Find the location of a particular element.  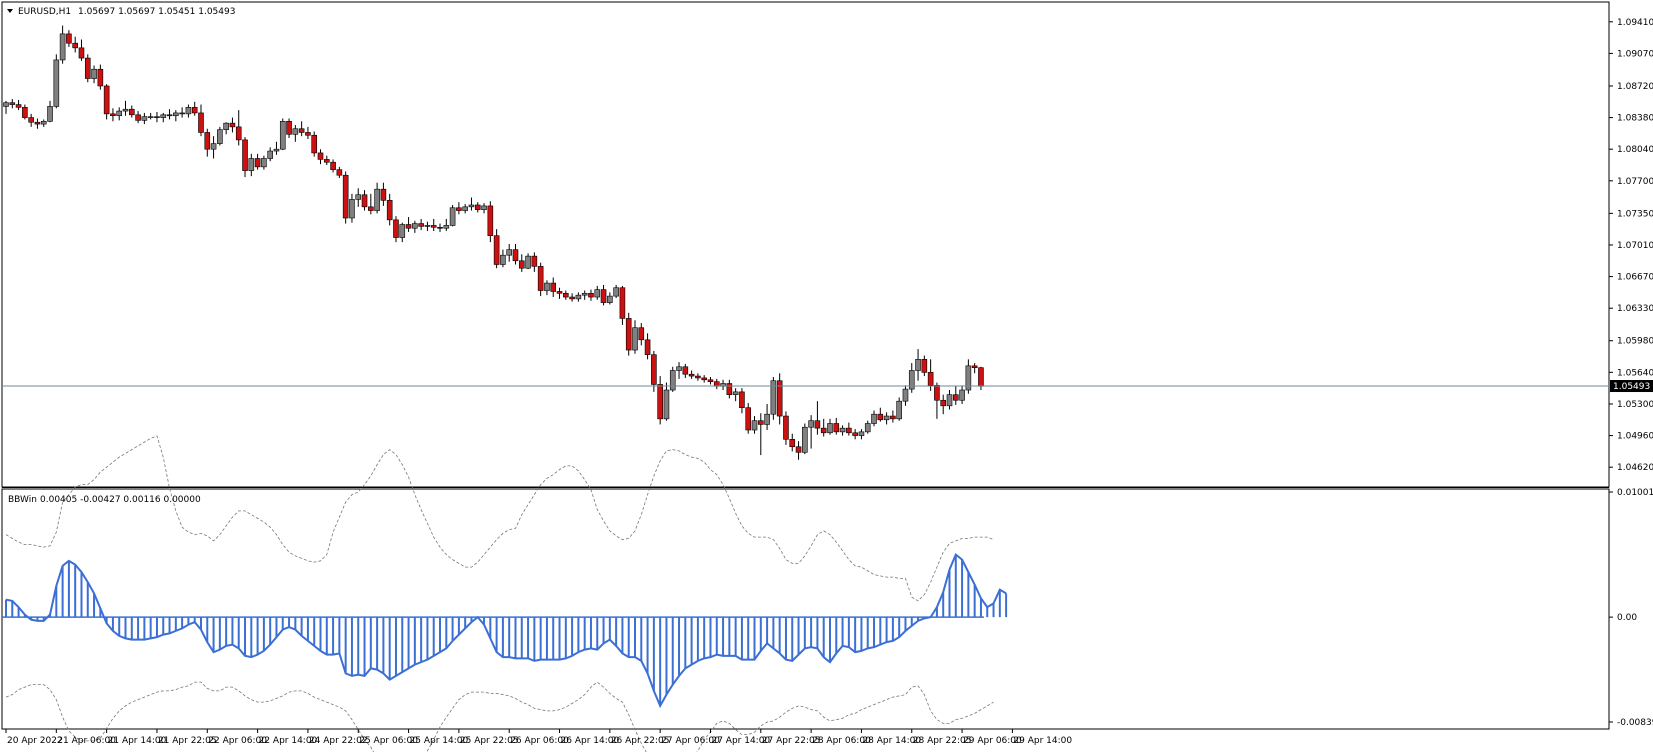

price-tick-label: 1.09410 is located at coordinates (1635, 23).